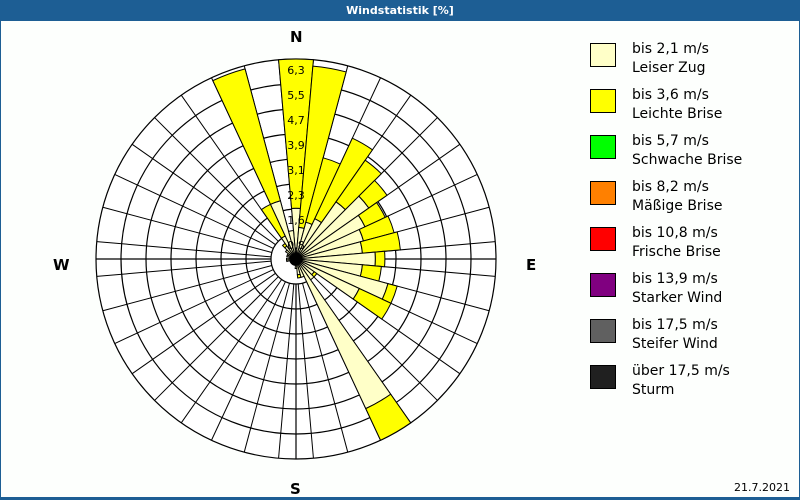 Image resolution: width=800 pixels, height=500 pixels. Describe the element at coordinates (296, 170) in the screenshot. I see `radial-tick-label: 3,1` at that location.